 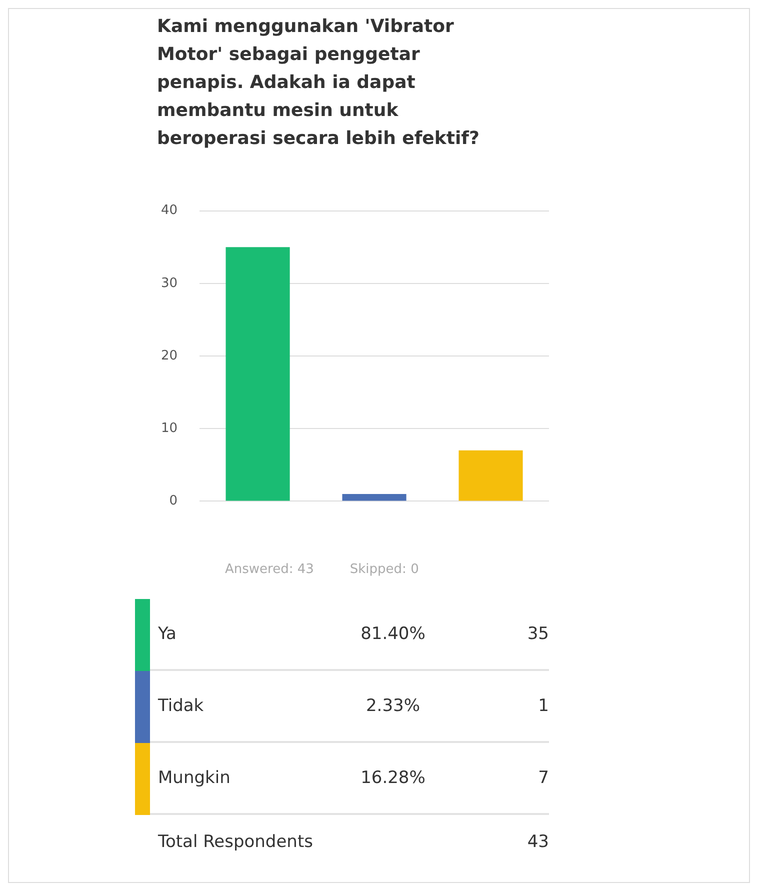 What do you see at coordinates (269, 569) in the screenshot?
I see `text: Answered: 43` at bounding box center [269, 569].